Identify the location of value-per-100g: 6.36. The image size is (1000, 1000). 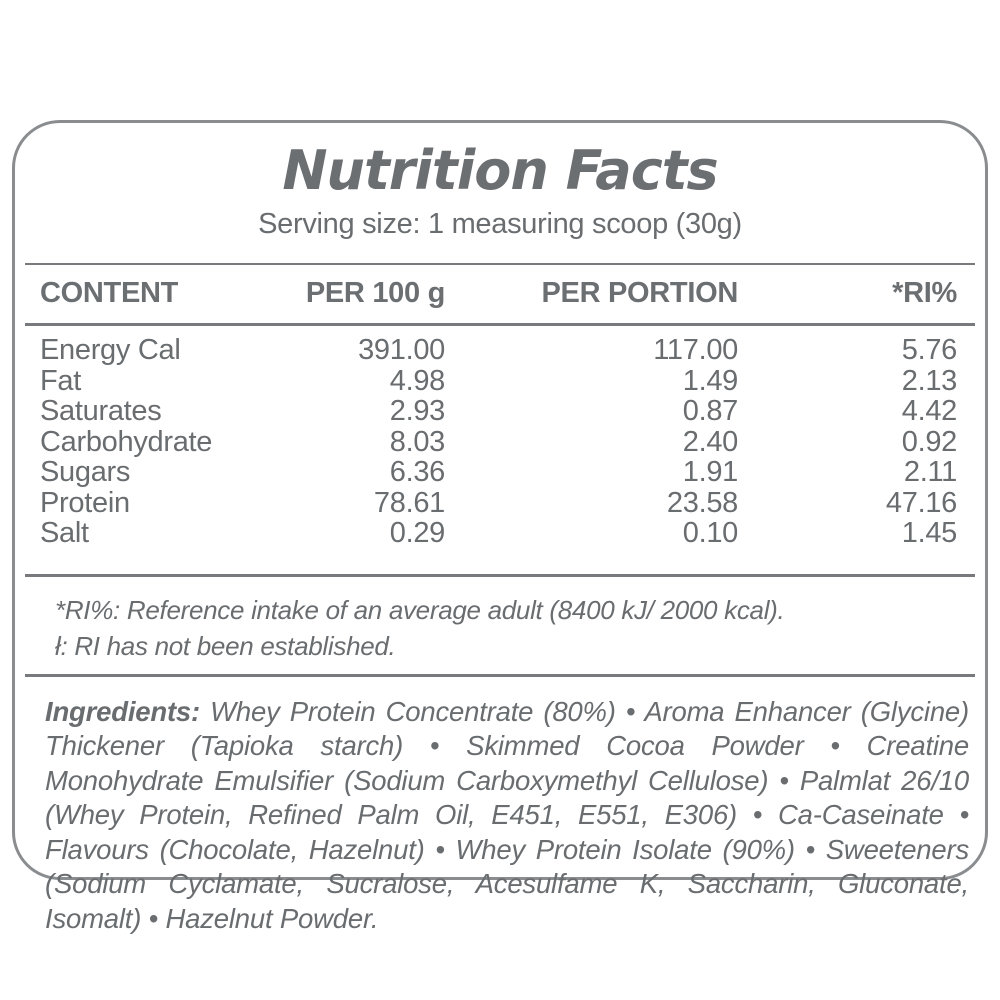
(417, 472).